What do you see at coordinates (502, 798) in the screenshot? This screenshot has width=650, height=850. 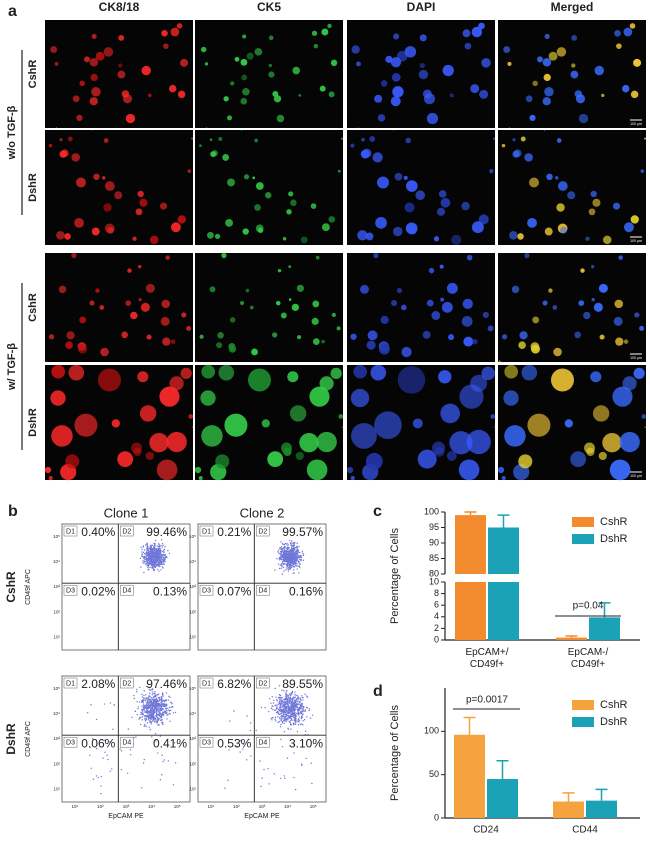 I see `bar` at bounding box center [502, 798].